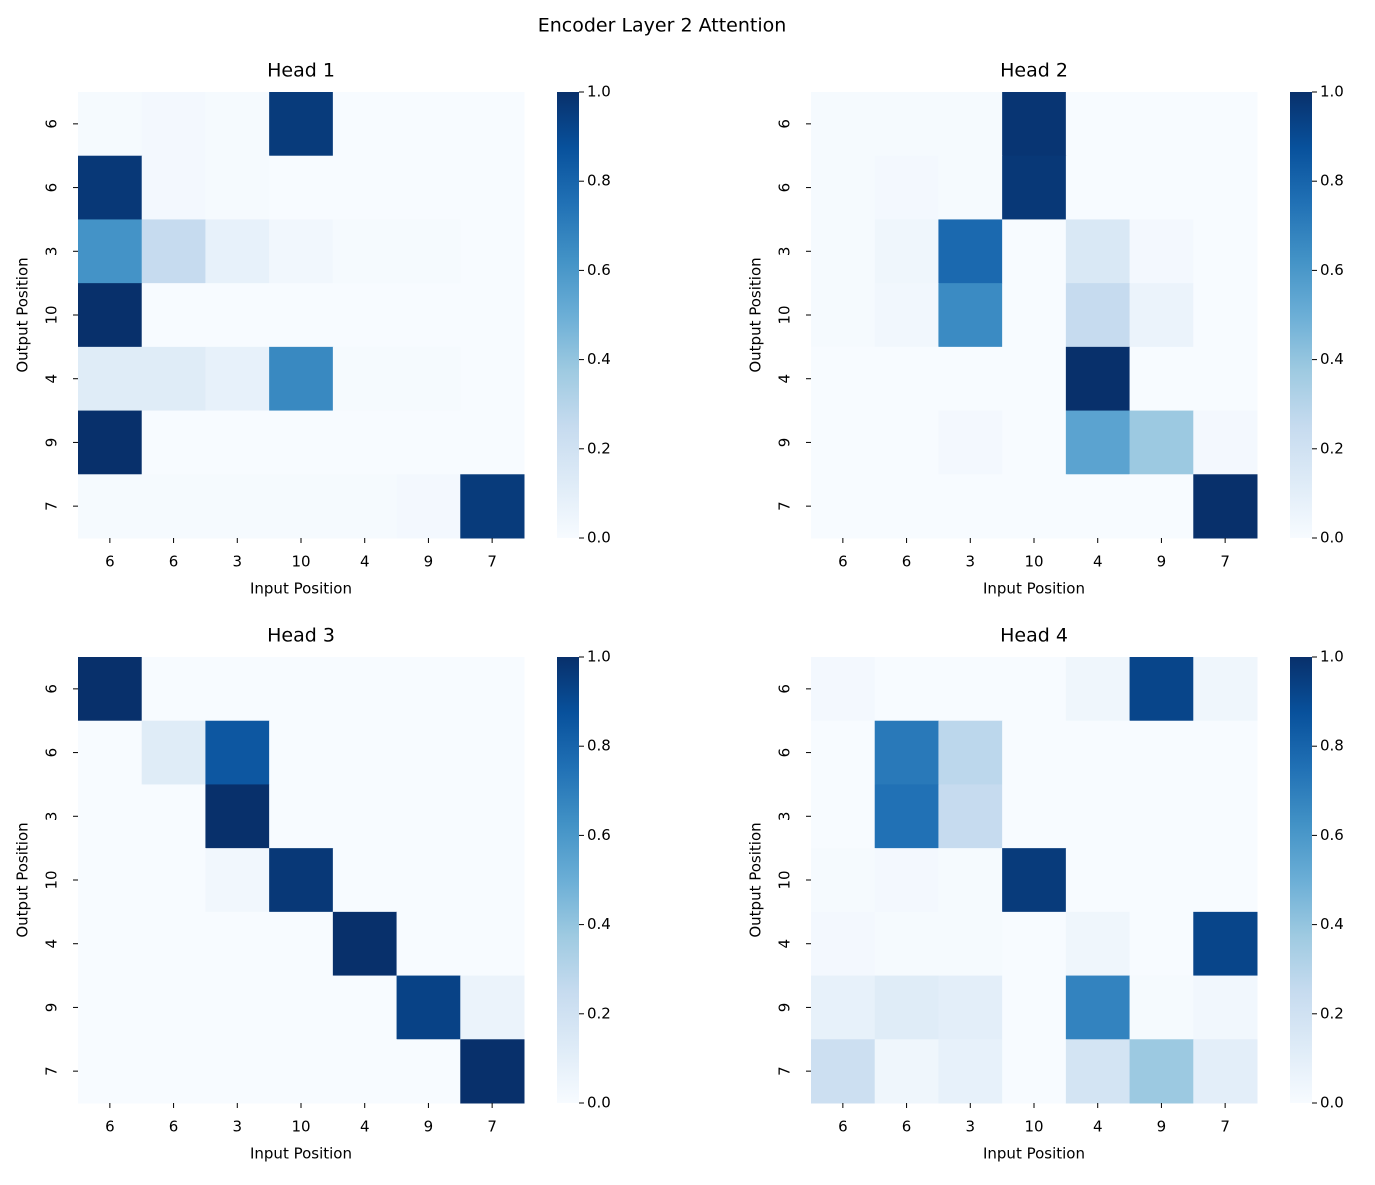  I want to click on x-tick-label: 3, so click(971, 562).